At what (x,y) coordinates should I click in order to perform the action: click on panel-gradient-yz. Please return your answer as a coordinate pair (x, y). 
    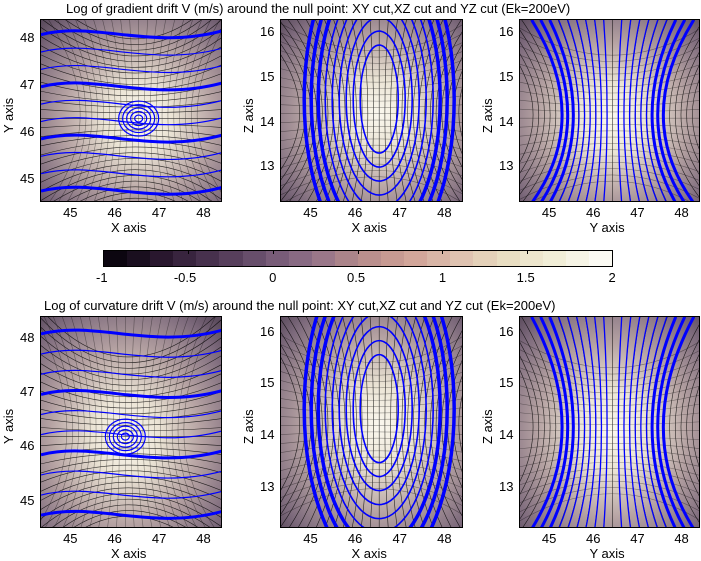
    Looking at the image, I should click on (609, 110).